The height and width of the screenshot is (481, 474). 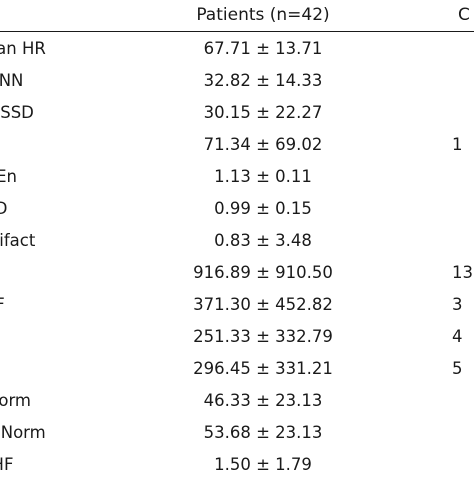 I want to click on table-row: ?D 0.99 ± 0.15, so click(x=237, y=209).